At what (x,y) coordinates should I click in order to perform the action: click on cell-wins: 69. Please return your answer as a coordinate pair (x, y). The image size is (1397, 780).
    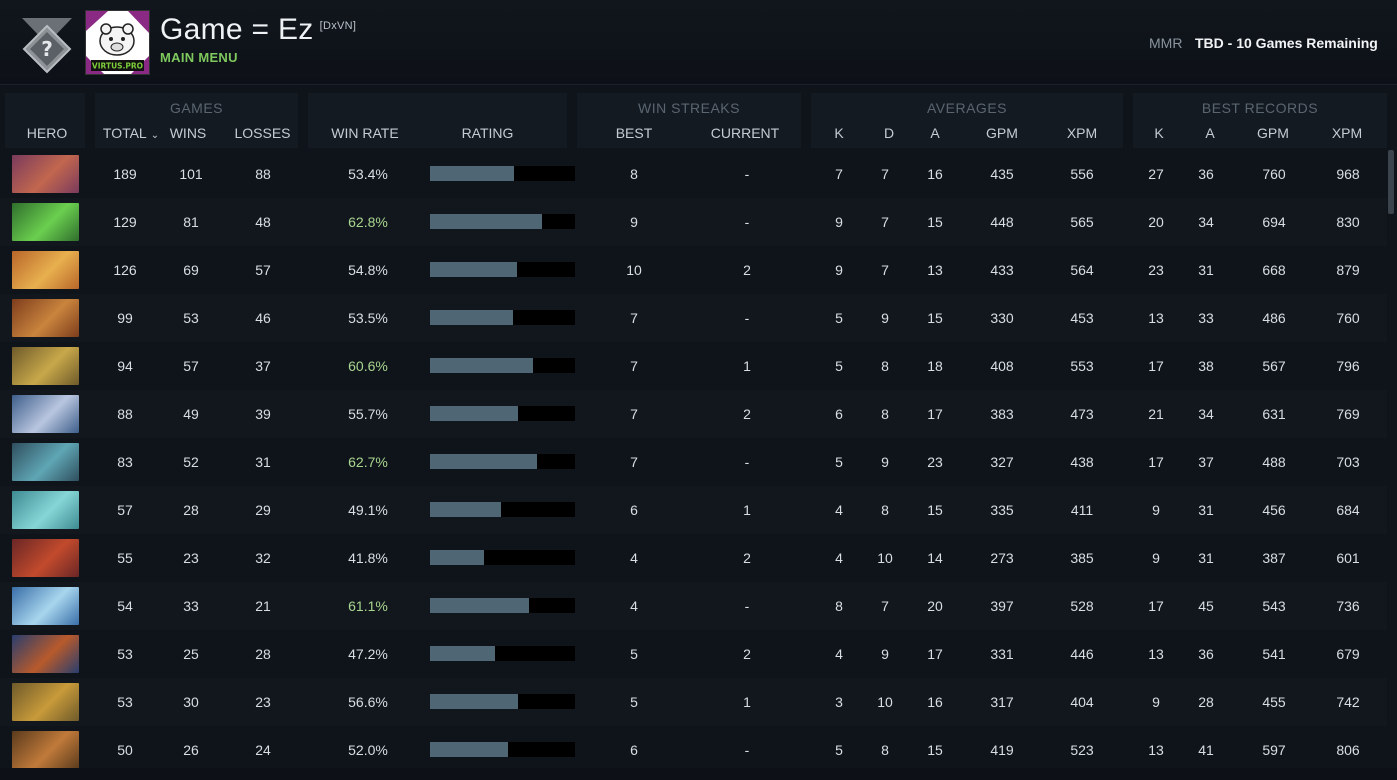
    Looking at the image, I should click on (191, 270).